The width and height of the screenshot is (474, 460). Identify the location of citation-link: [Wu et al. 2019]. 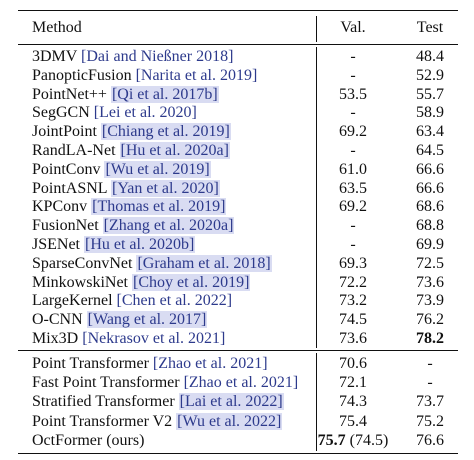
(157, 169).